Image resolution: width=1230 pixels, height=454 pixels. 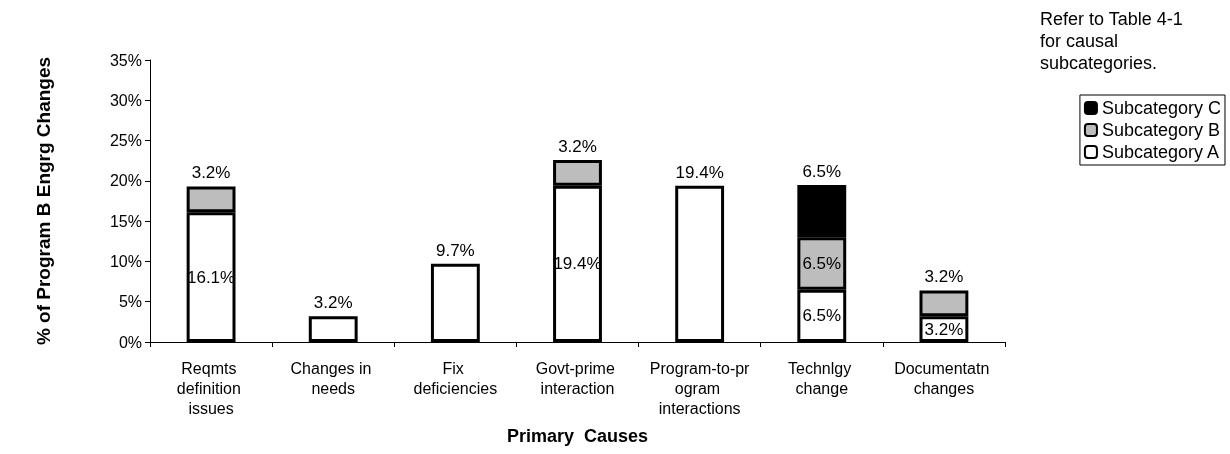 I want to click on x-tick-label: Documentatn changes, so click(x=944, y=378).